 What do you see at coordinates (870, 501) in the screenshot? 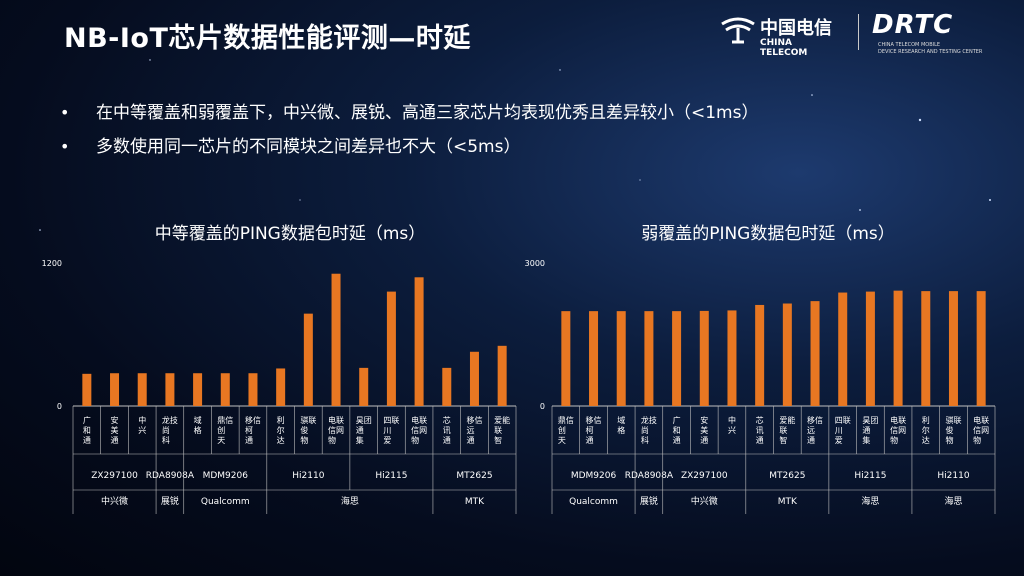
I see `vendor-group-label: 海思` at bounding box center [870, 501].